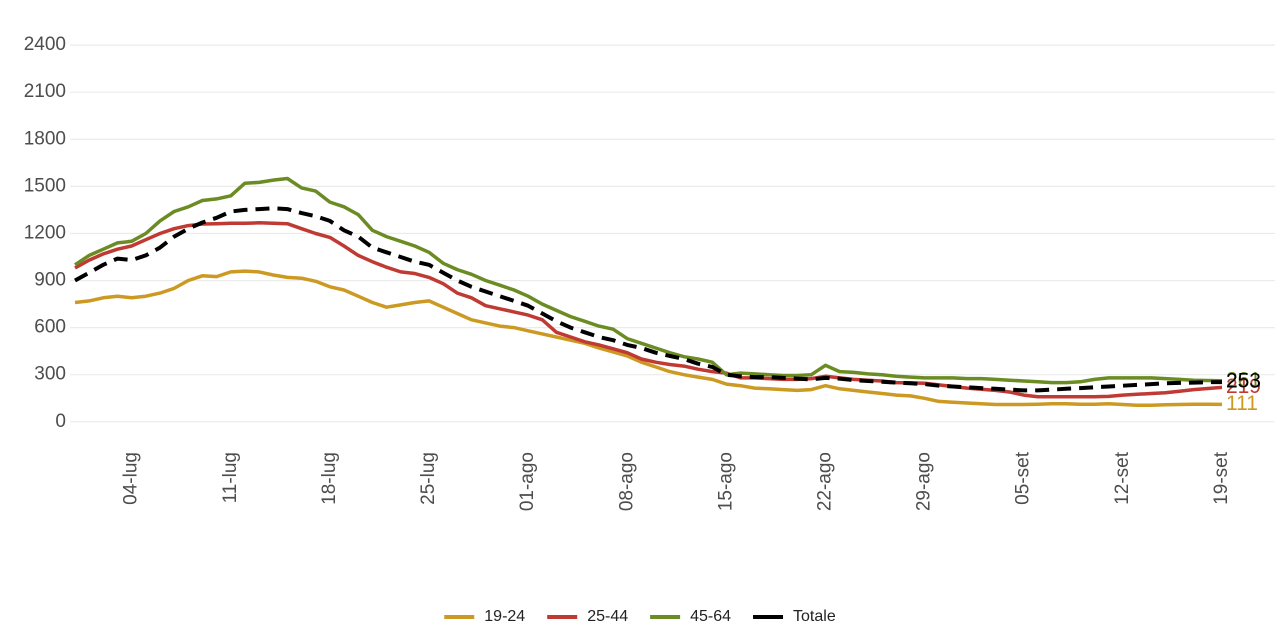 The image size is (1280, 631). Describe the element at coordinates (504, 616) in the screenshot. I see `legend-label: 19-24` at that location.